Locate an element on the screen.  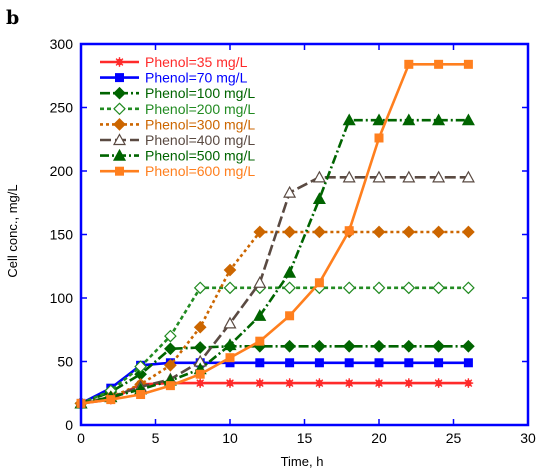
x-tick-label: 25 is located at coordinates (454, 438).